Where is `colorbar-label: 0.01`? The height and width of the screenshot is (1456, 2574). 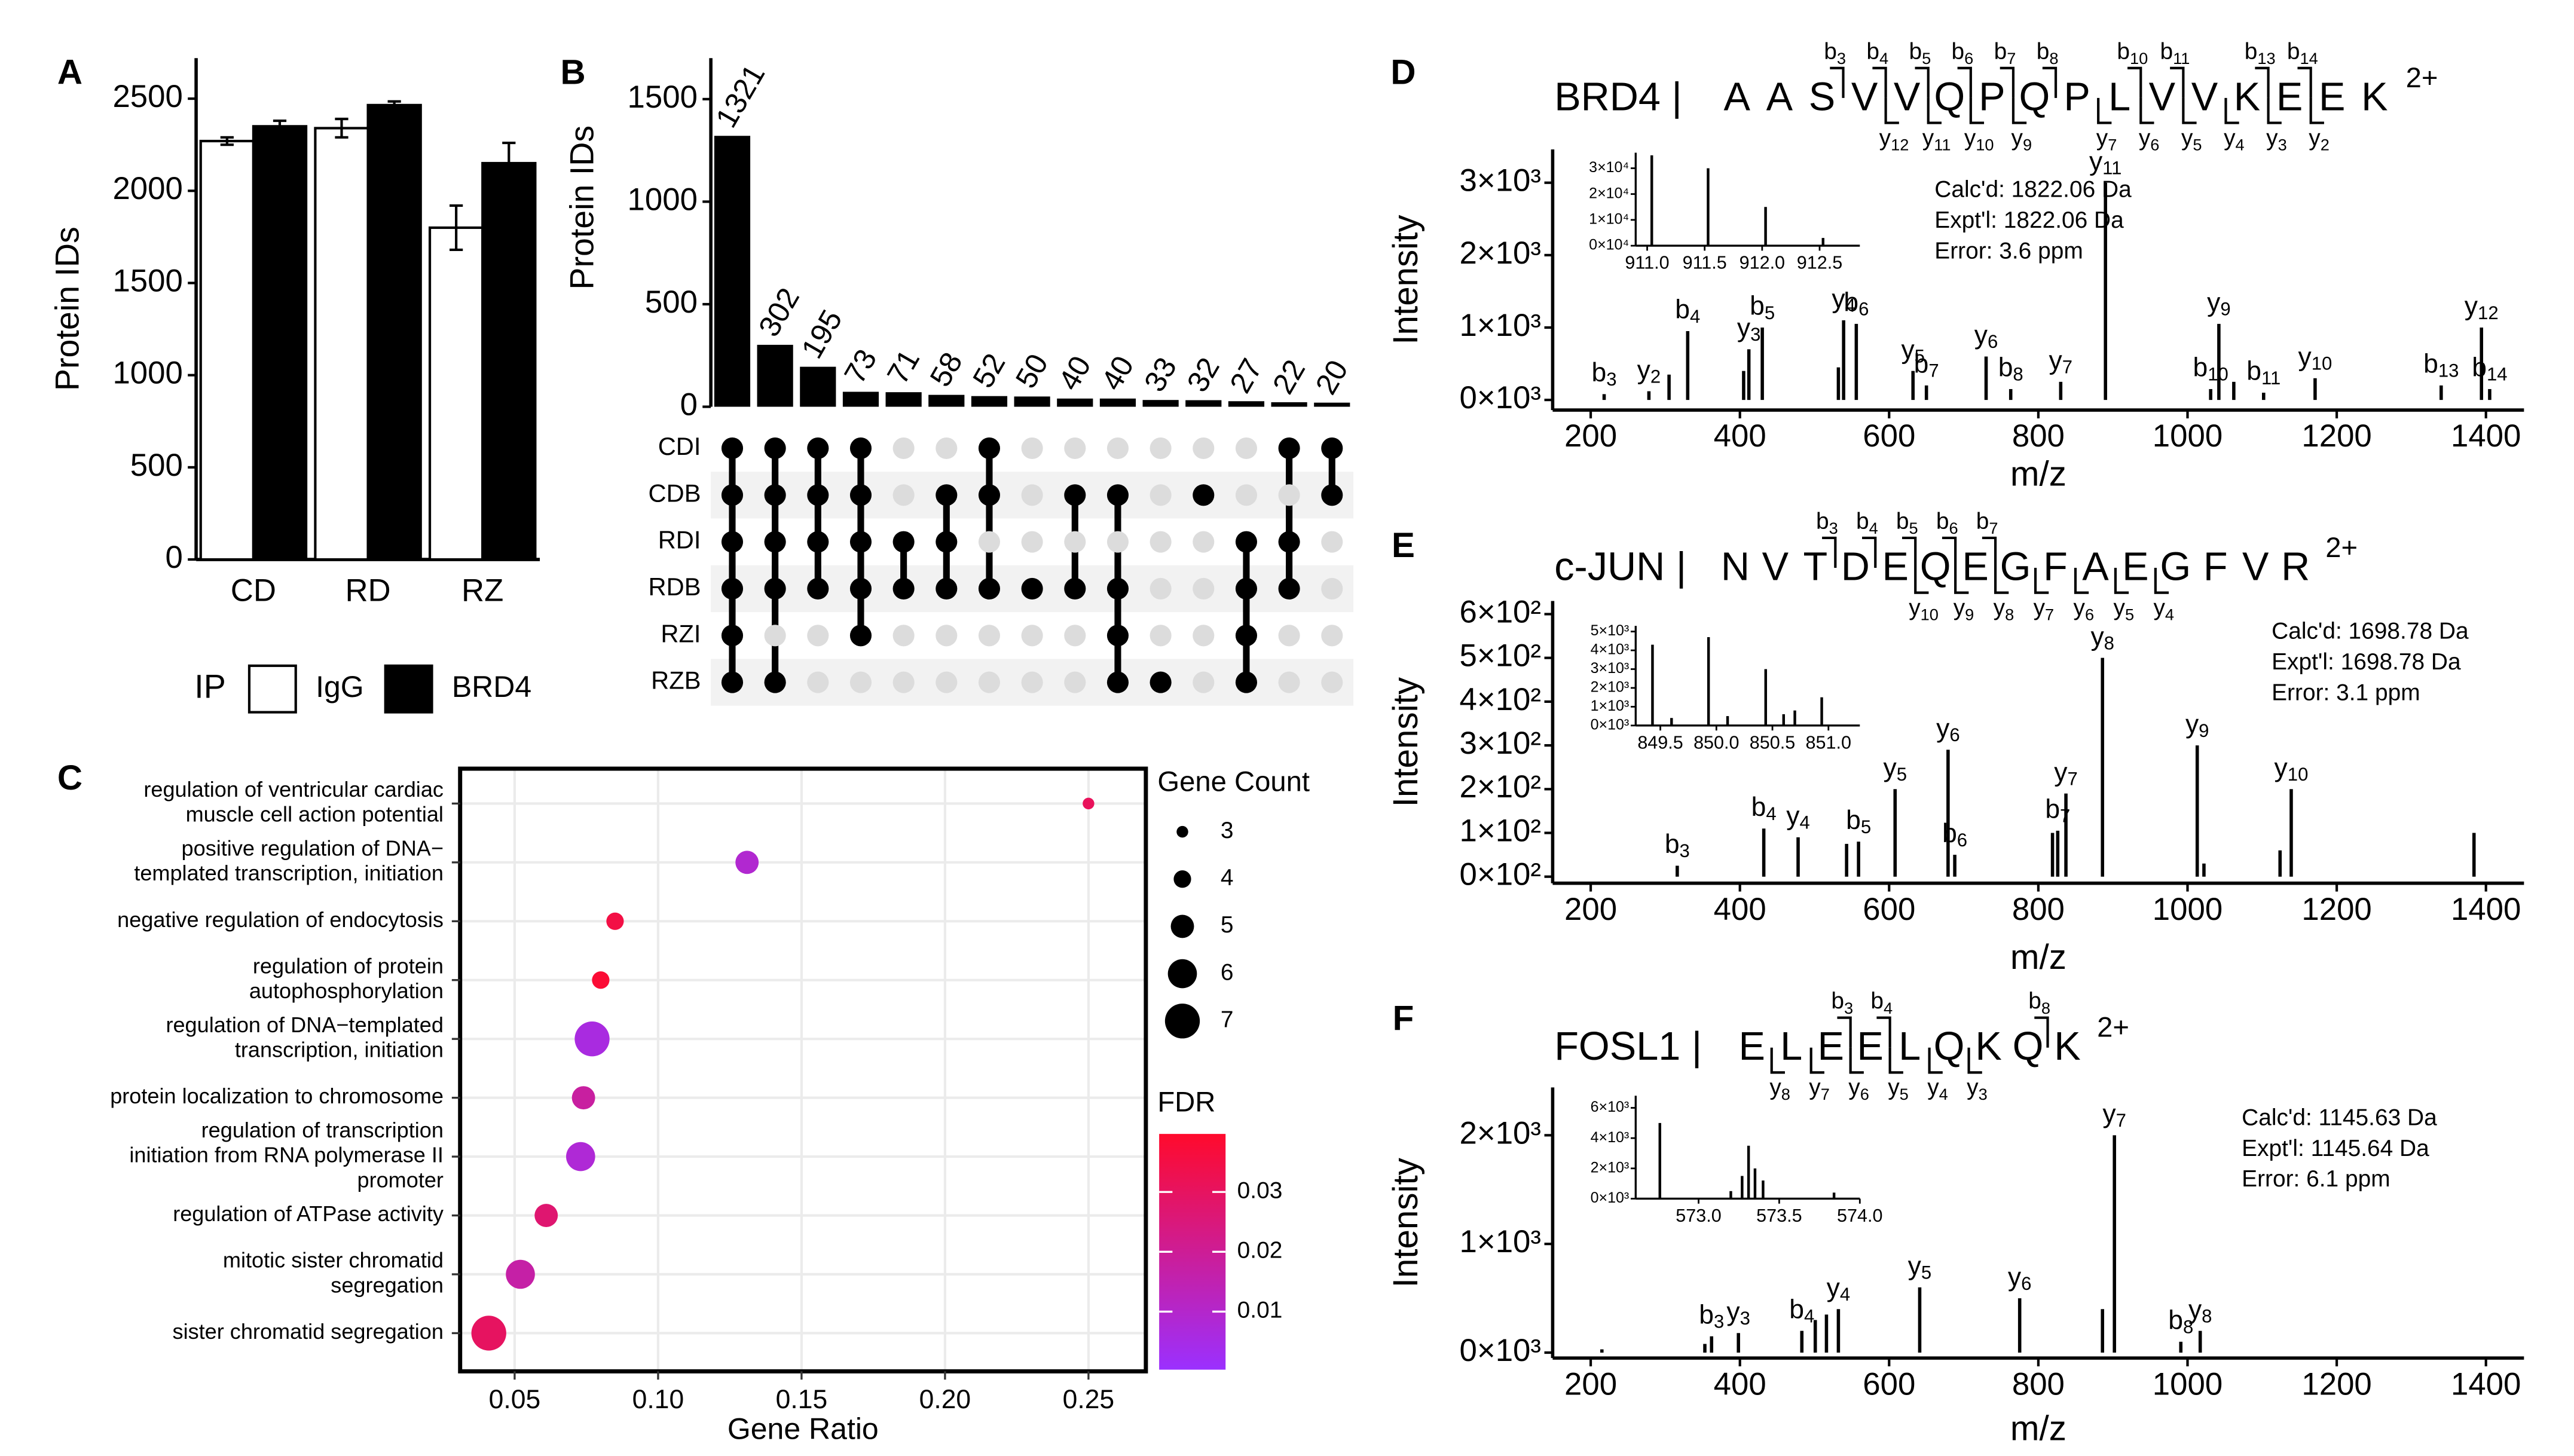 colorbar-label: 0.01 is located at coordinates (1260, 1310).